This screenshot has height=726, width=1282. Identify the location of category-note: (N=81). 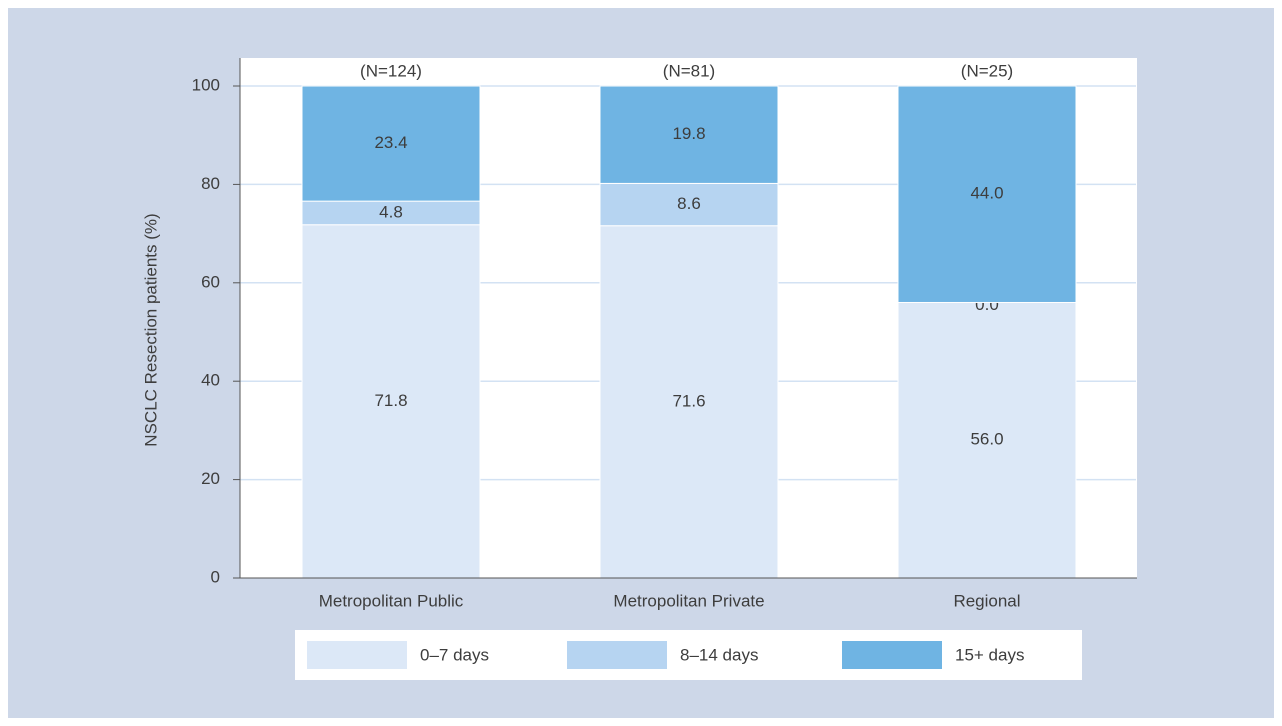
(689, 70).